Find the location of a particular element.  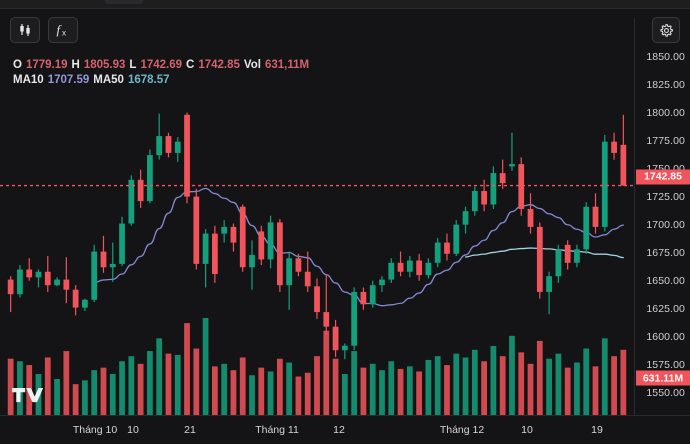

indicators-button: f x is located at coordinates (63, 30).